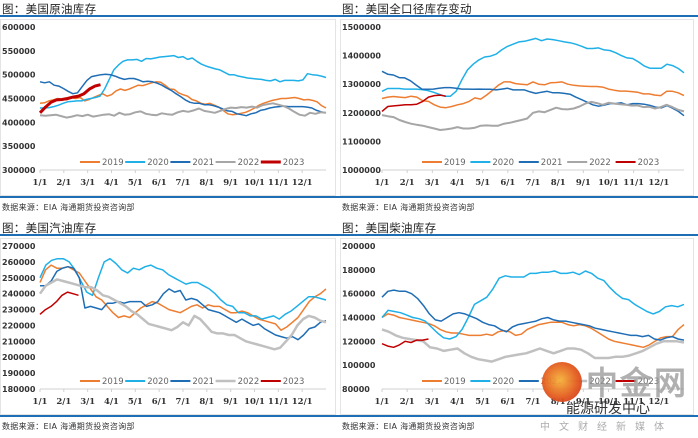 The height and width of the screenshot is (438, 698). Describe the element at coordinates (361, 84) in the screenshot. I see `y-tick-label: 1300000` at that location.